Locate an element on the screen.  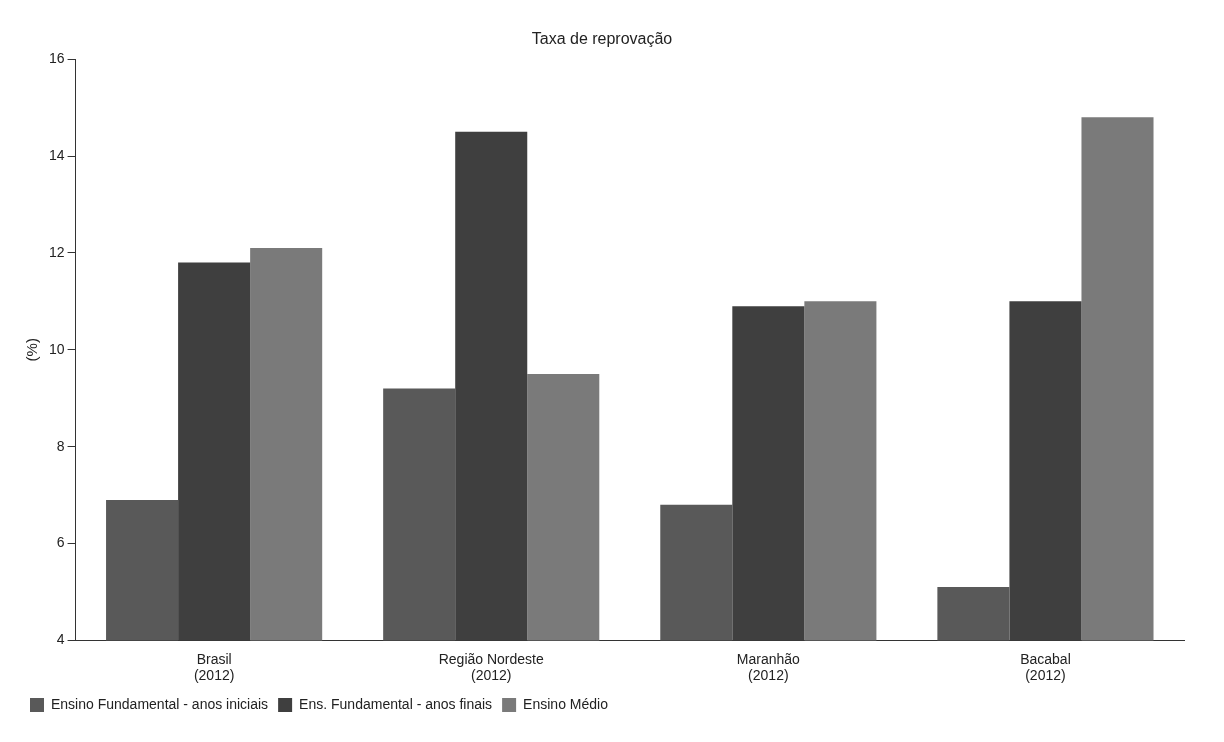
y-tick-label: 14 is located at coordinates (56, 154).